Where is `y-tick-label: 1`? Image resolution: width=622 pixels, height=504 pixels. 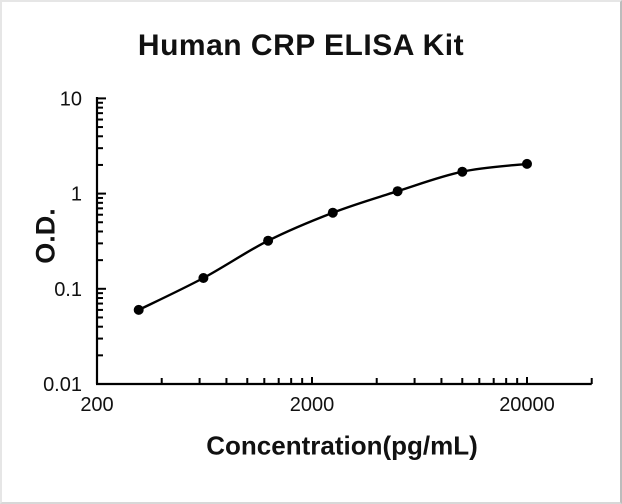
y-tick-label: 1 is located at coordinates (76, 195).